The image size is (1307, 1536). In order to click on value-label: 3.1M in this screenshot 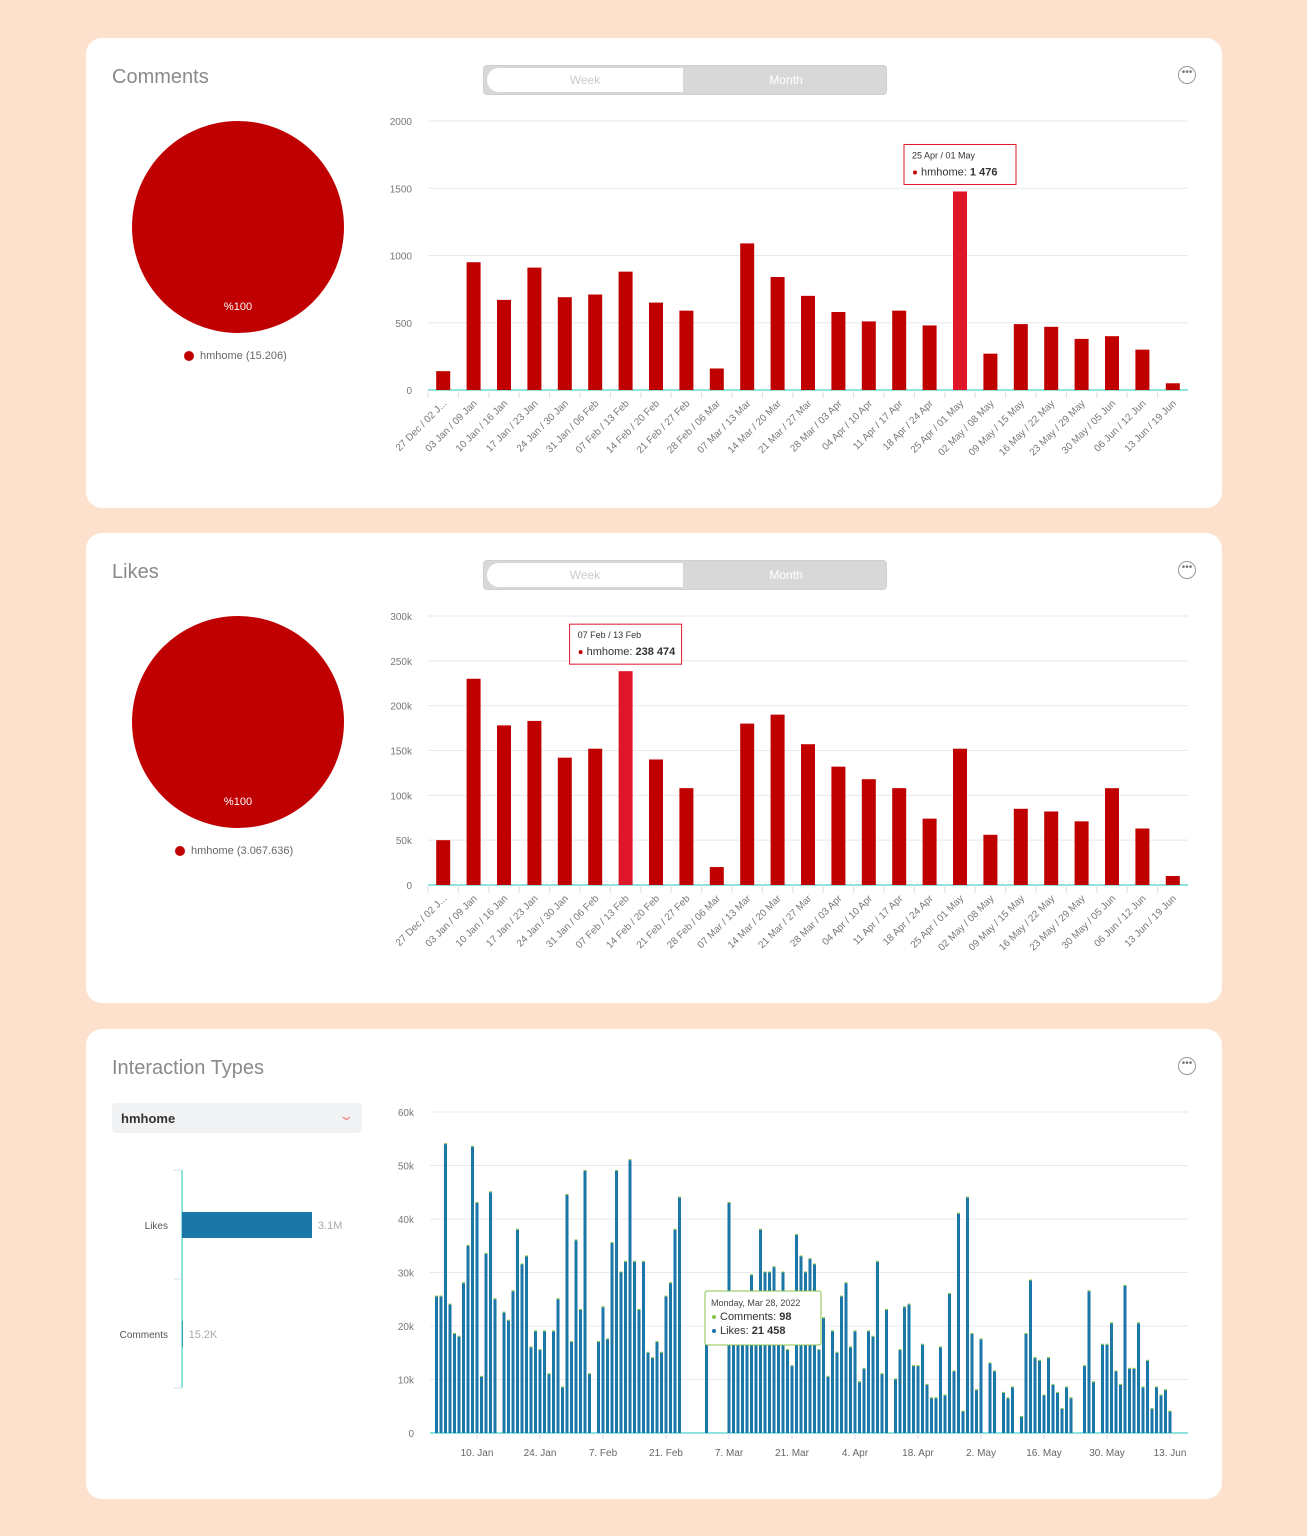, I will do `click(330, 1226)`.